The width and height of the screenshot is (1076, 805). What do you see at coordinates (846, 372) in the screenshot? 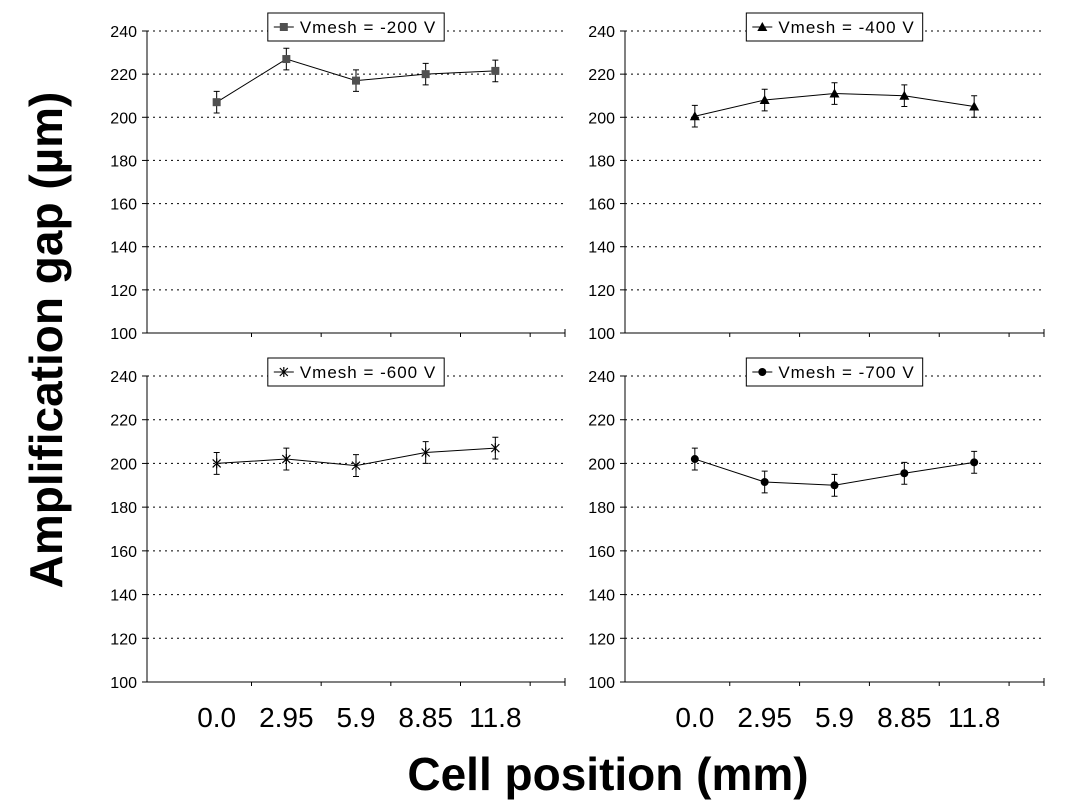
I see `legend-label: Vmesh = -700 V` at bounding box center [846, 372].